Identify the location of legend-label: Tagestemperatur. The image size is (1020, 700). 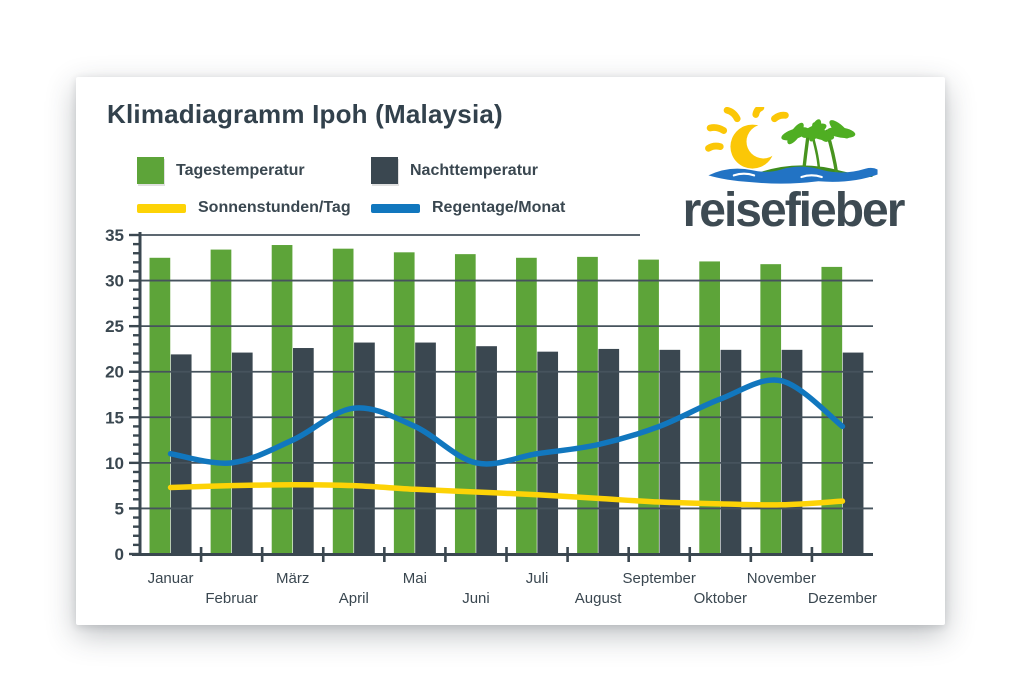
(240, 170).